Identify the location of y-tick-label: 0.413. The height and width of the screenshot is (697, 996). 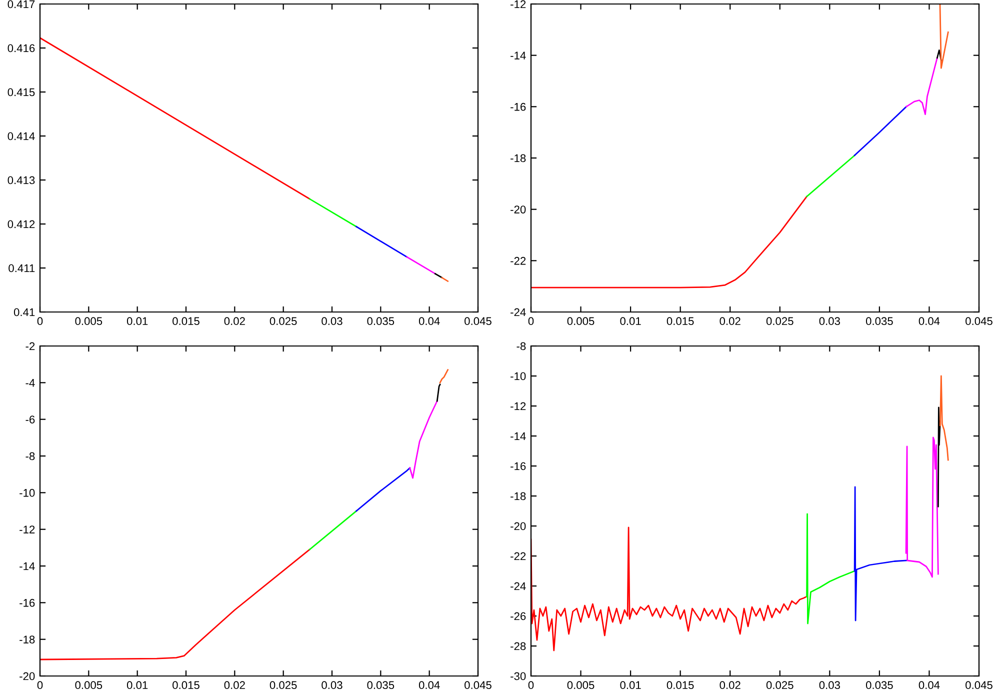
(21, 180).